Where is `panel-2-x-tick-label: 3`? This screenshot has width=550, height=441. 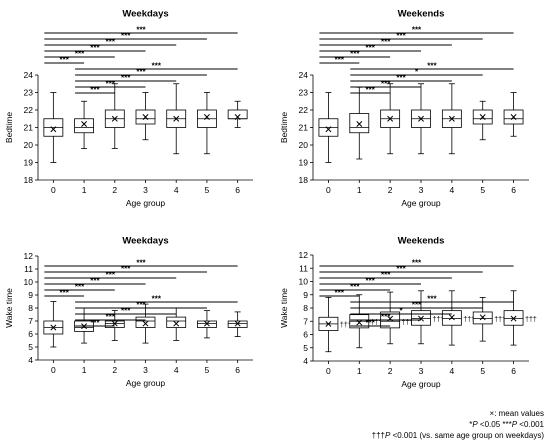
panel-2-x-tick-label: 3 is located at coordinates (421, 190).